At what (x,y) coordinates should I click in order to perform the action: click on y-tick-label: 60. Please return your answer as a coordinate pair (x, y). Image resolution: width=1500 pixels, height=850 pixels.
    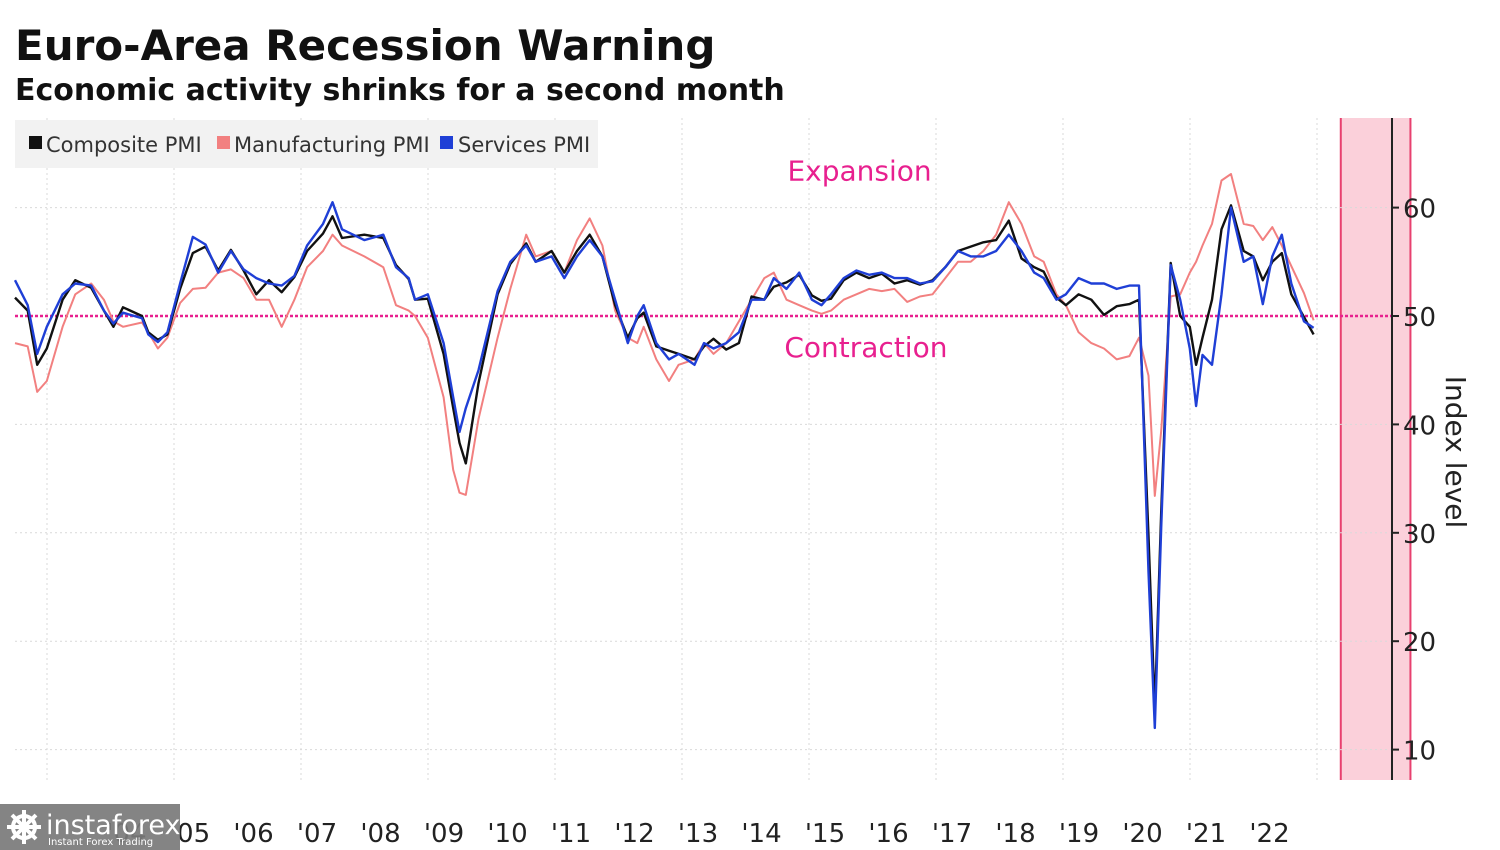
    Looking at the image, I should click on (1419, 210).